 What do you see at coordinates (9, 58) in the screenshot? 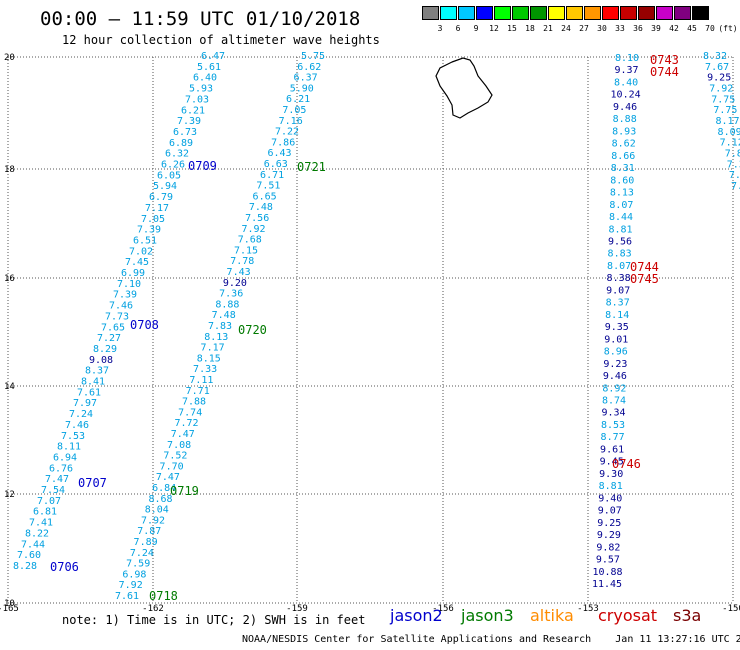
I see `y-tick-label: 20` at bounding box center [9, 58].